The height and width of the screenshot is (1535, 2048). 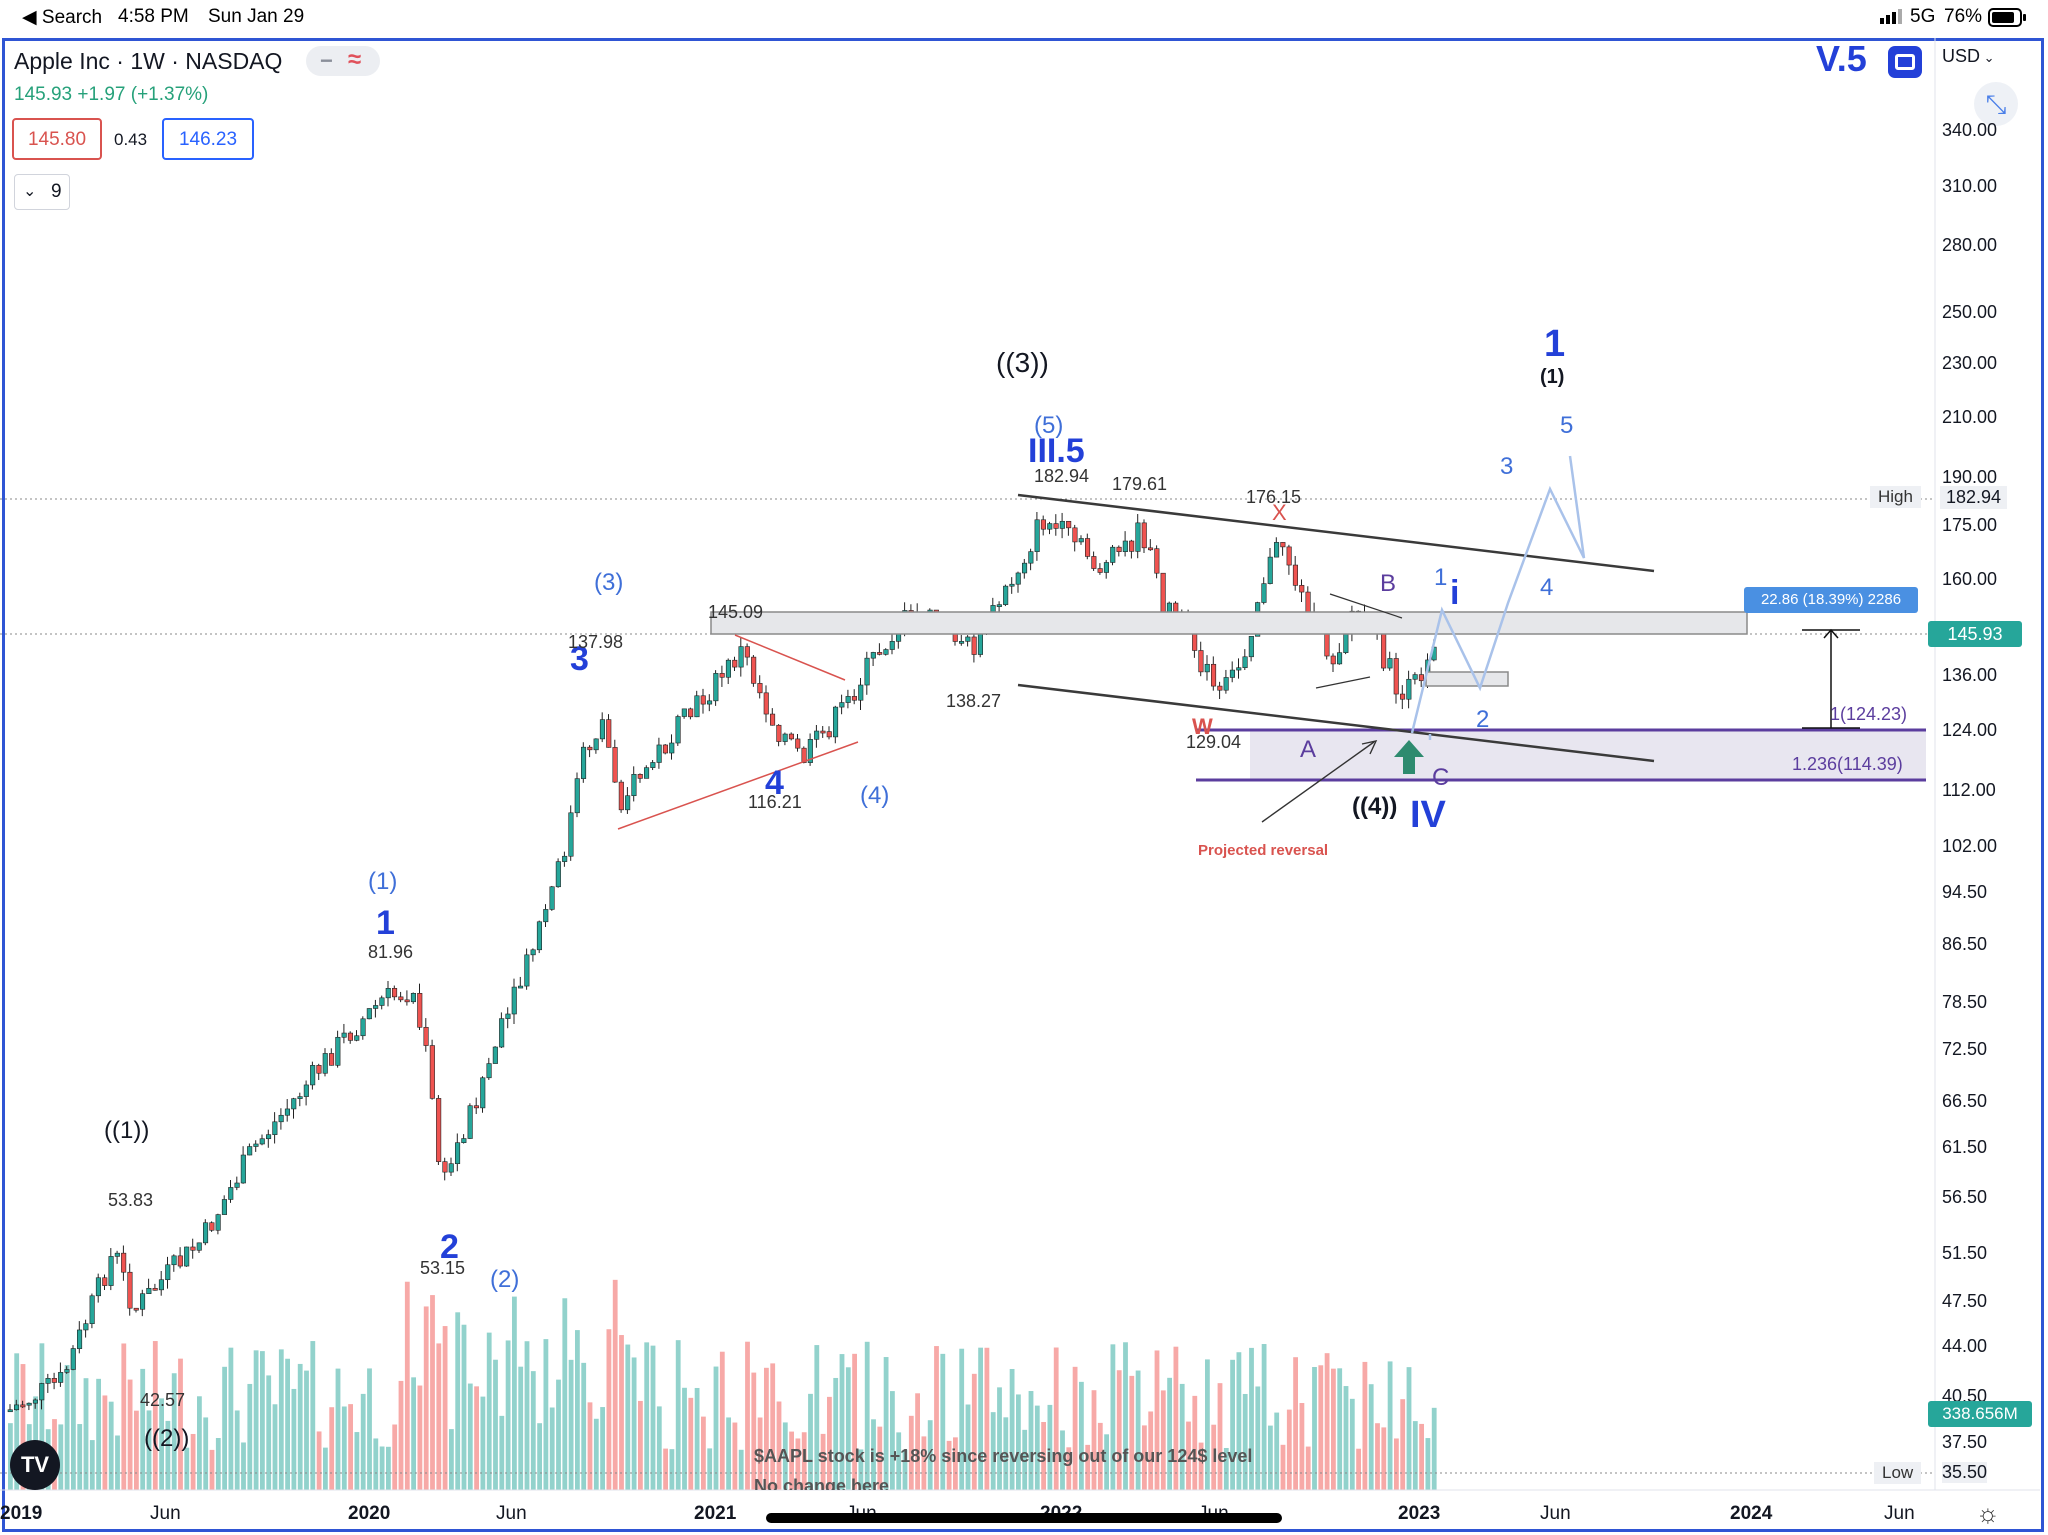 I want to click on indicators-toggle: ⌄ 9, so click(x=42, y=192).